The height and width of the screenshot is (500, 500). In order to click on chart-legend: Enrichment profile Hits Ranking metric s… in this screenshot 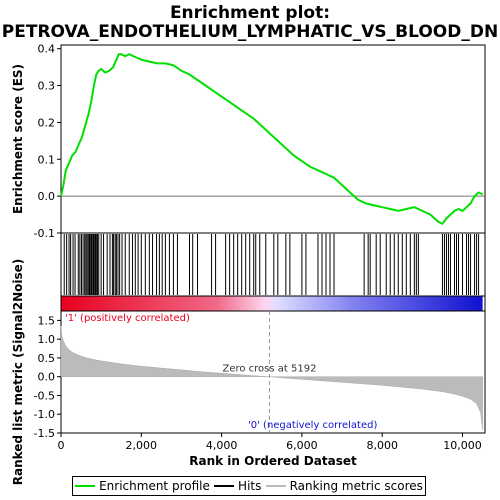, I will do `click(249, 486)`.